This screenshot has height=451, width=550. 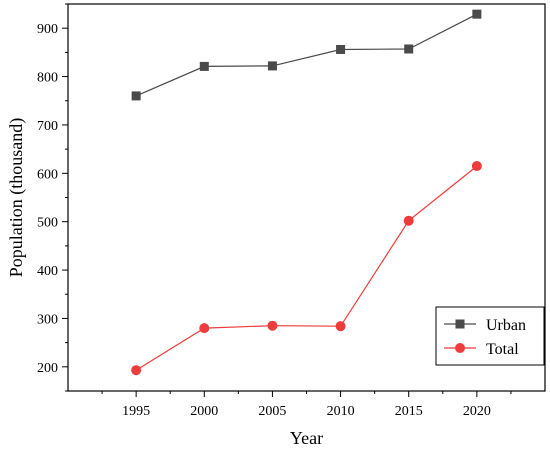 What do you see at coordinates (502, 349) in the screenshot?
I see `legend-label: Total` at bounding box center [502, 349].